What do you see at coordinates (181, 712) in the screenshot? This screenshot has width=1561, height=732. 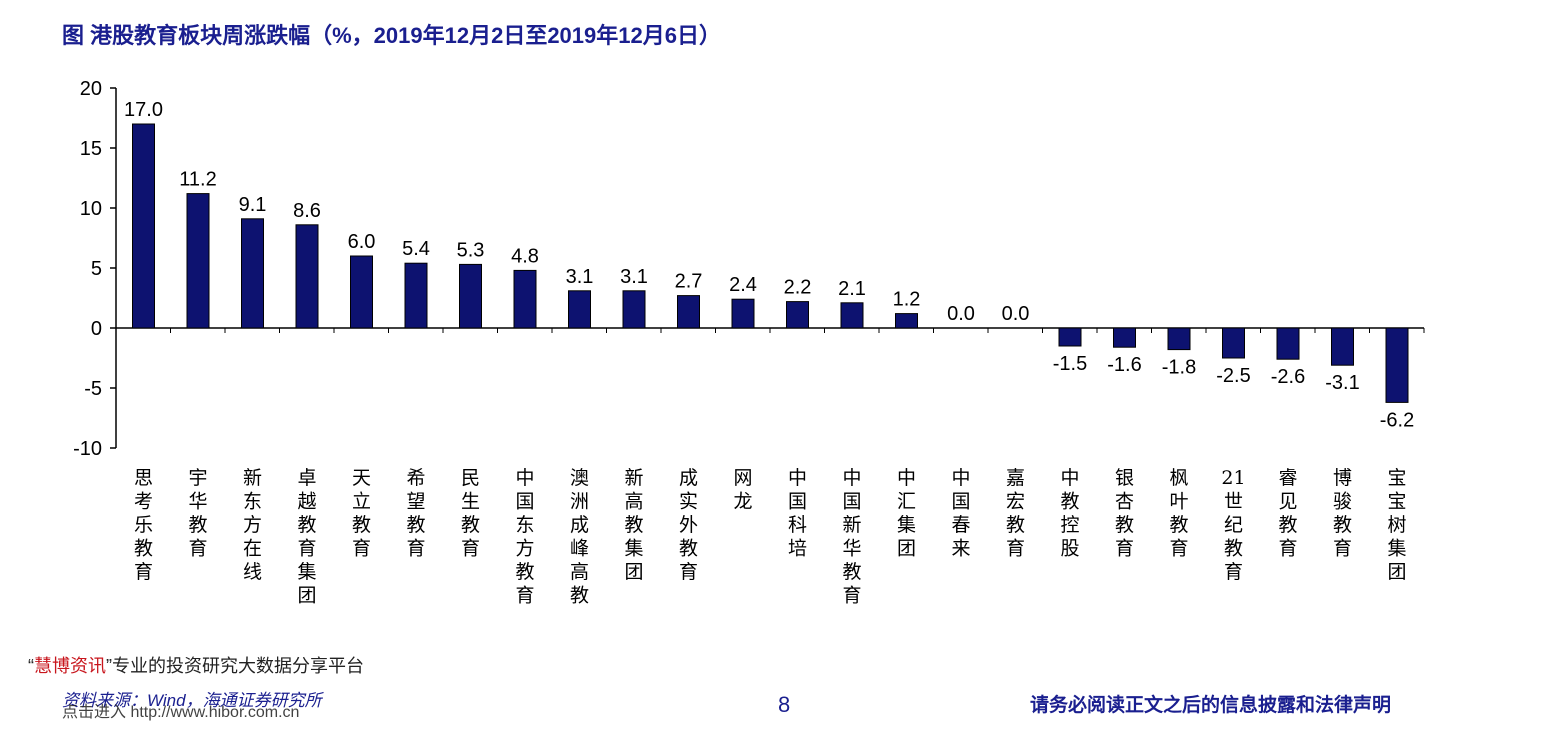 I see `hibor-link: 点击进入 http://www.hibor.com.cn` at bounding box center [181, 712].